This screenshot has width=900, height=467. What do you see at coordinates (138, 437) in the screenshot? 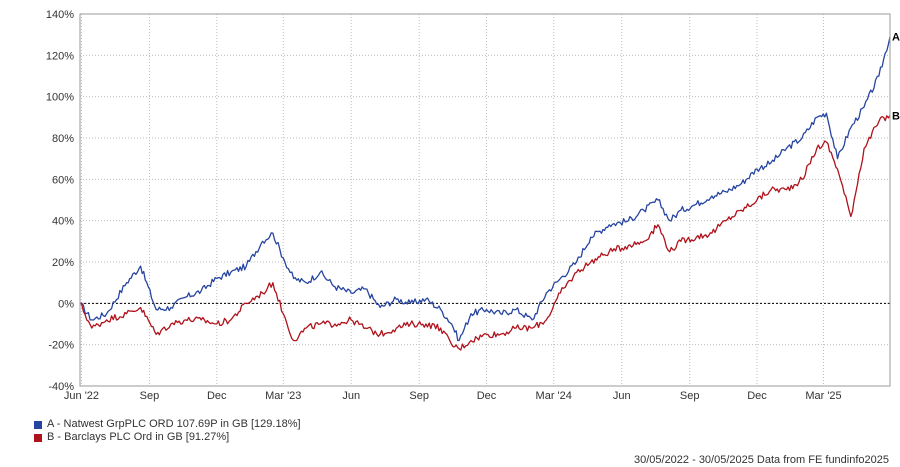
I see `legend-label-b: B - Barclays PLC Ord in GB [91.27%]` at bounding box center [138, 437].